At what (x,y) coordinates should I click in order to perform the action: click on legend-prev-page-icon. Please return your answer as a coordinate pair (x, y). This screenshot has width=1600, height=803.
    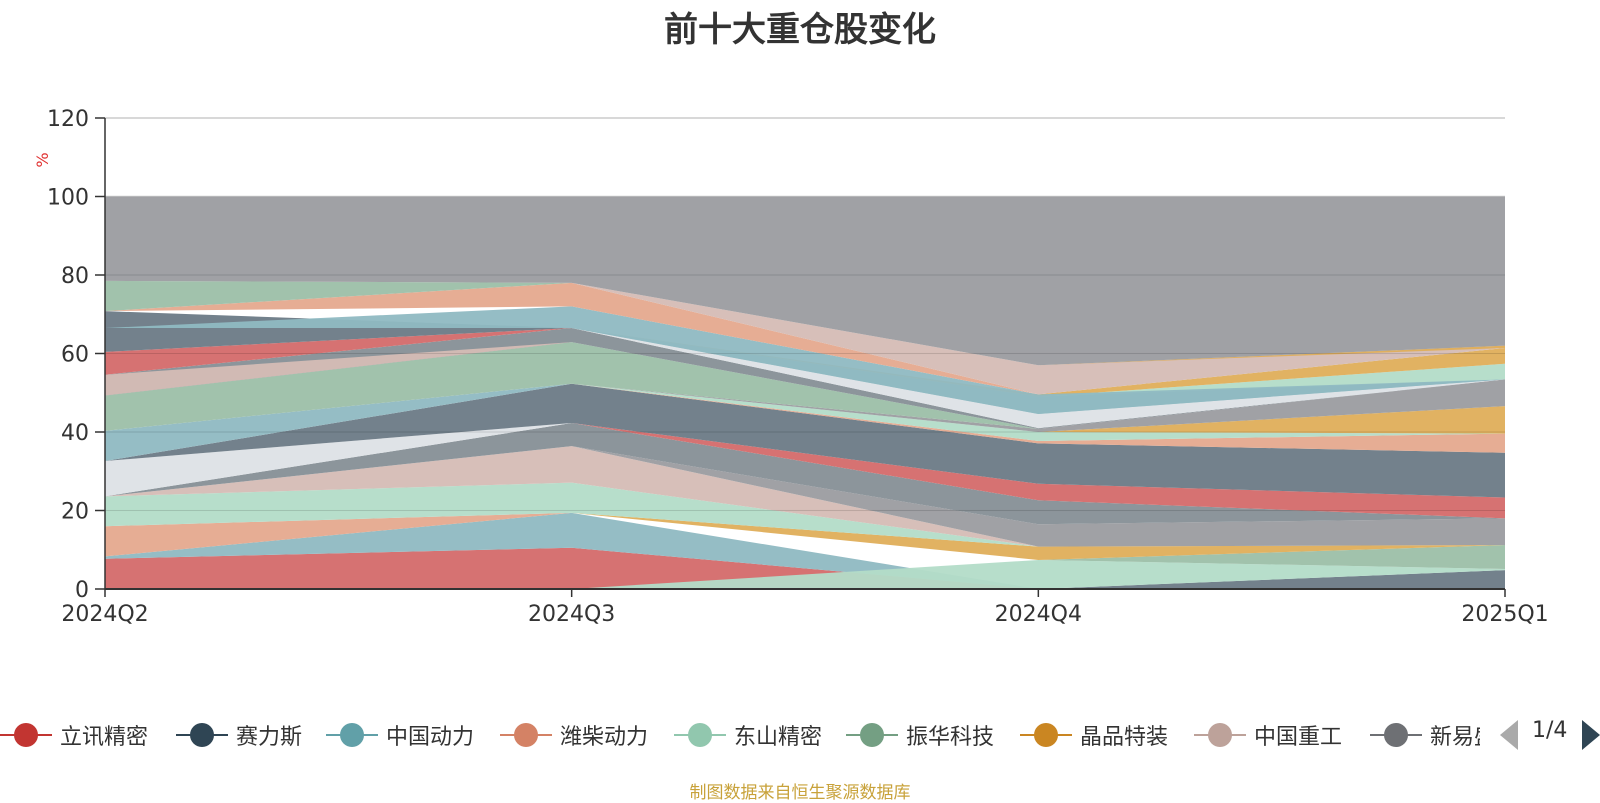
    Looking at the image, I should click on (1509, 735).